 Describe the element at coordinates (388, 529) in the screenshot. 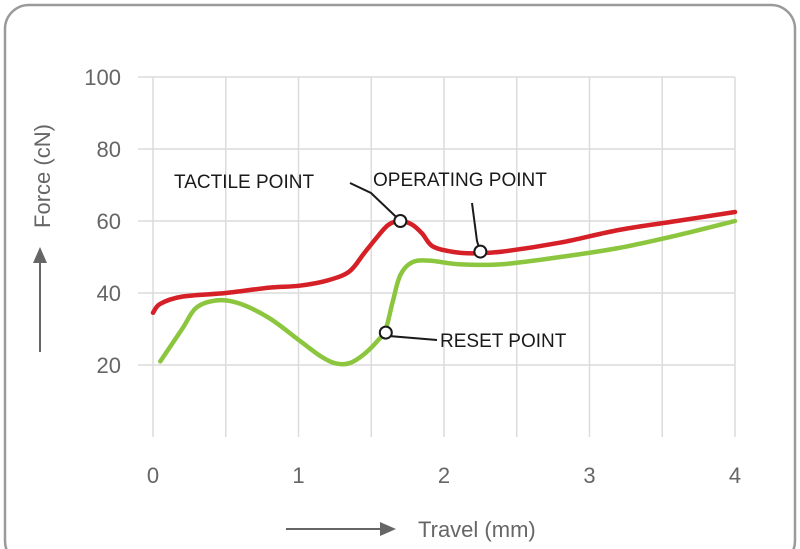

I see `x-axis-arrow-head` at that location.